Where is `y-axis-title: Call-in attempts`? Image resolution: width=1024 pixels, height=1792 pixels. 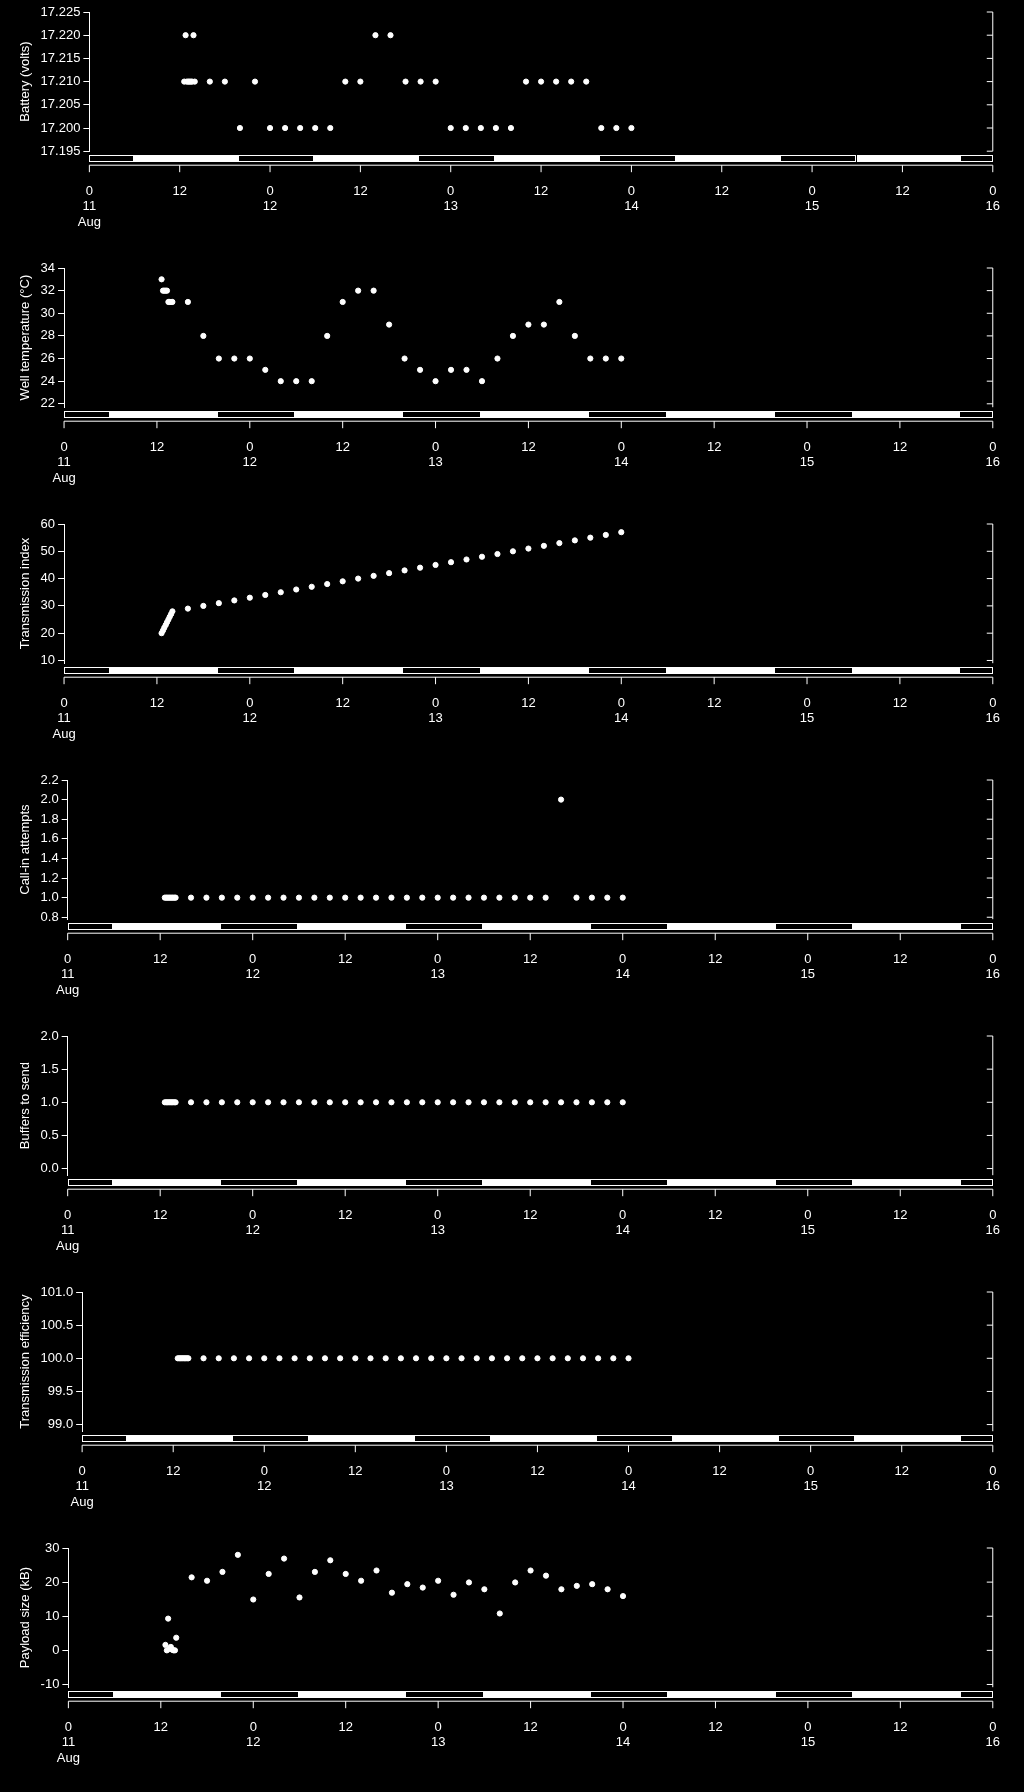
y-axis-title: Call-in attempts is located at coordinates (25, 849).